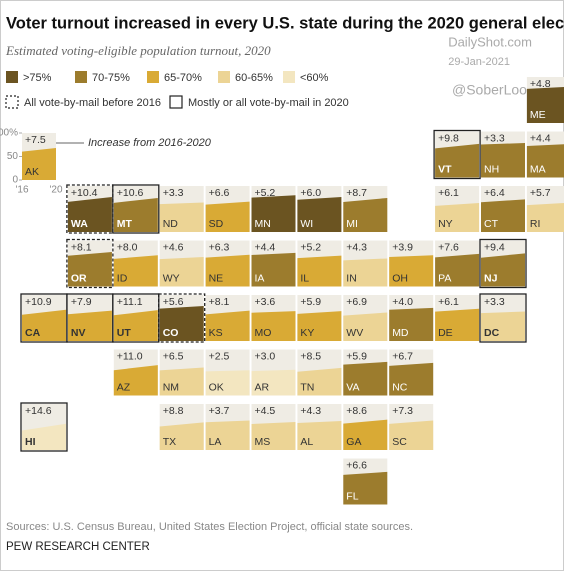 Image resolution: width=564 pixels, height=576 pixels. I want to click on state-label: SC, so click(399, 442).